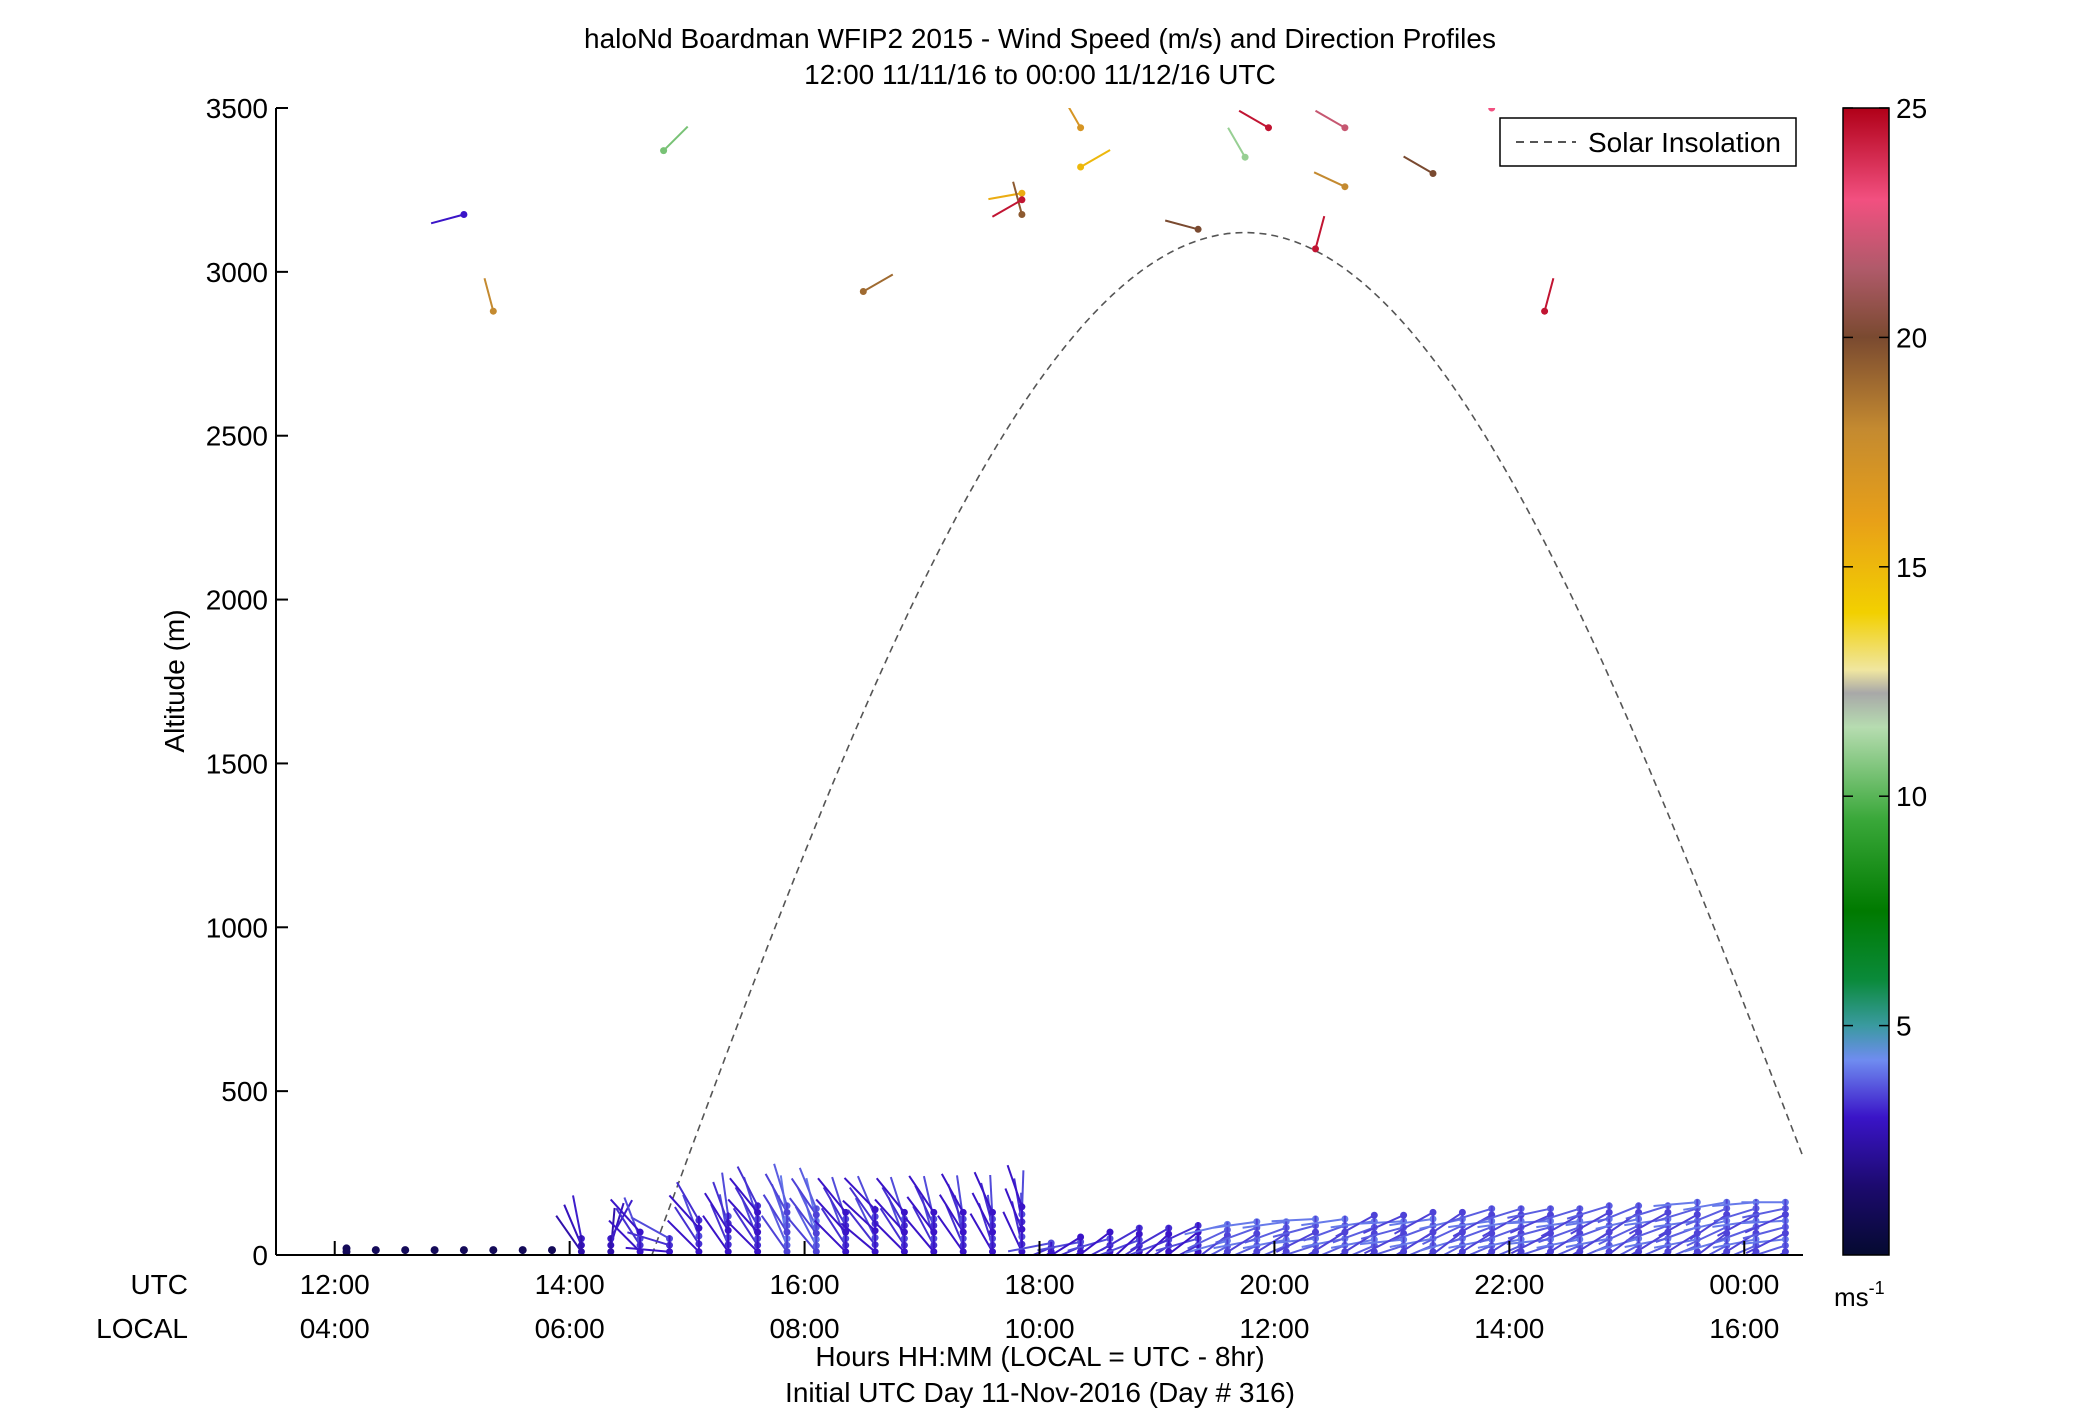  I want to click on y-tick-label: 1000, so click(237, 927).